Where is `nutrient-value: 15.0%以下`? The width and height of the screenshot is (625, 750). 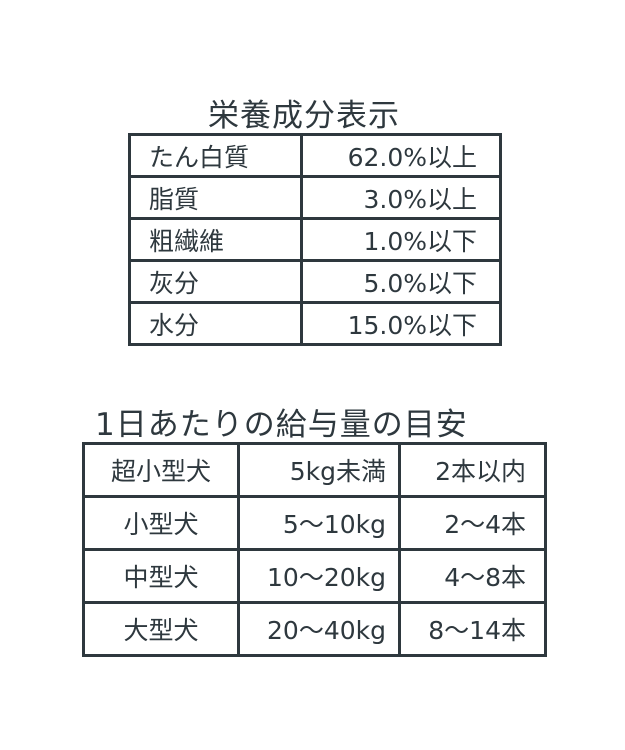 nutrient-value: 15.0%以下 is located at coordinates (401, 323).